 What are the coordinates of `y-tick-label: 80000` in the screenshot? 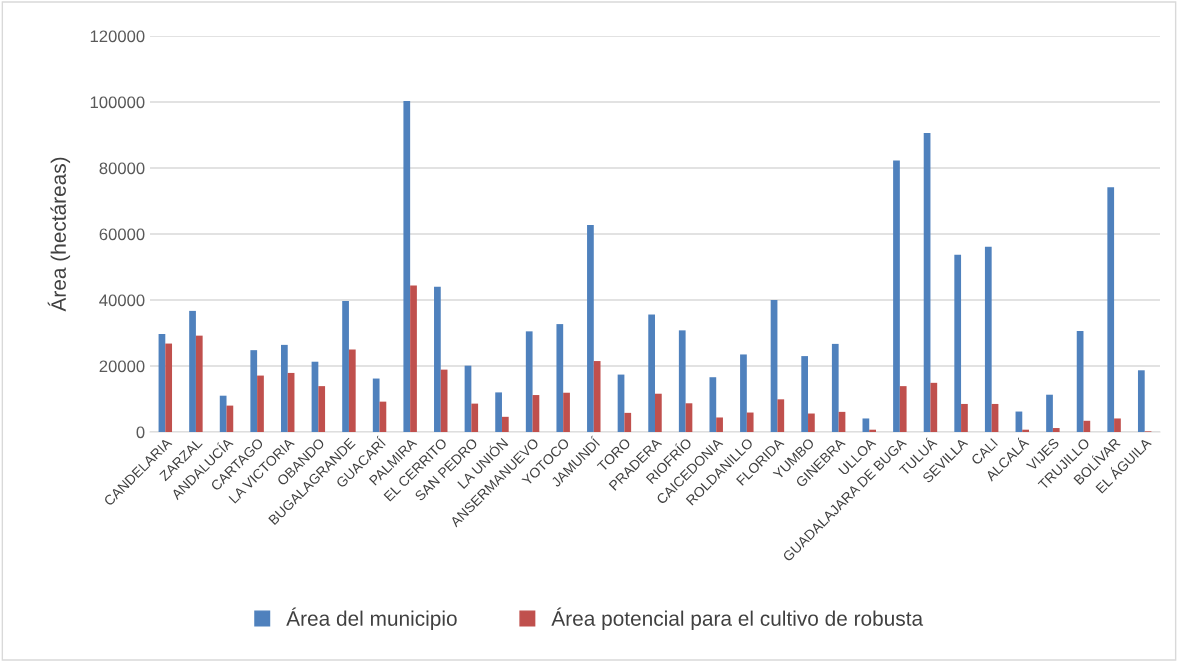 It's located at (122, 168).